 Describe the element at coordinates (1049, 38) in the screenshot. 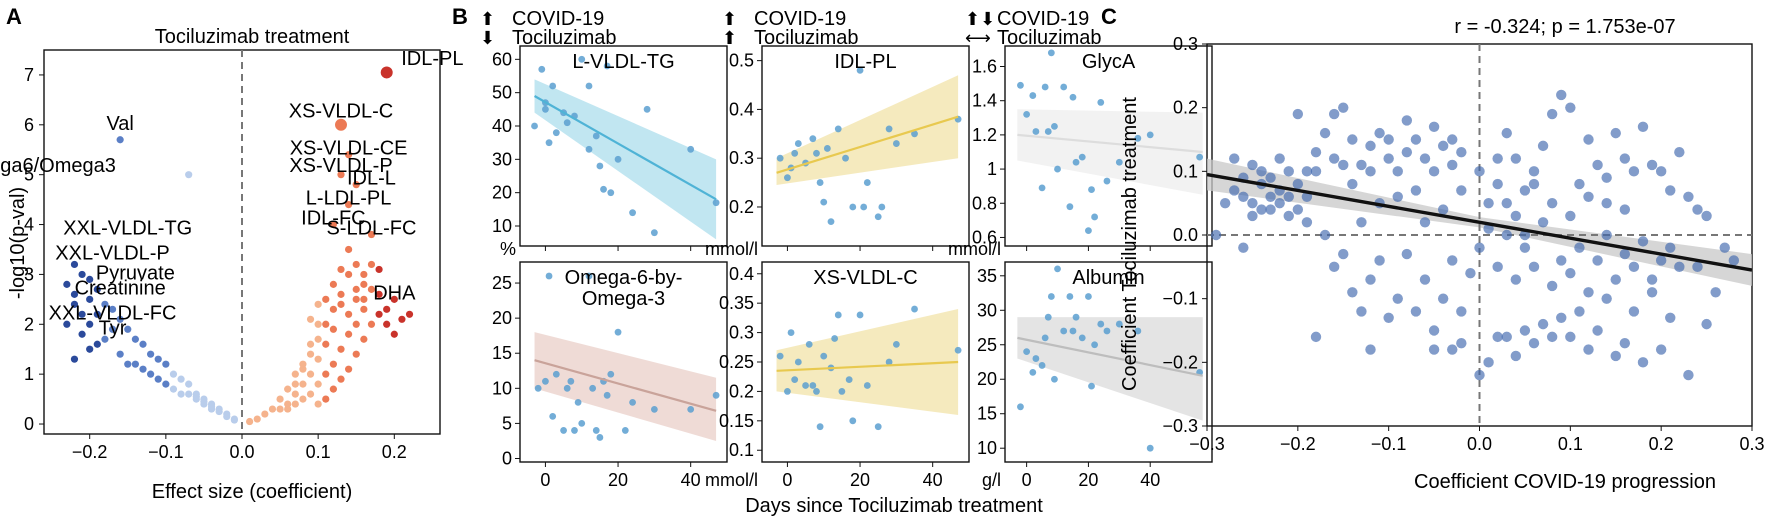

I see `column-header-tocilizumab: Tociluzimab` at that location.